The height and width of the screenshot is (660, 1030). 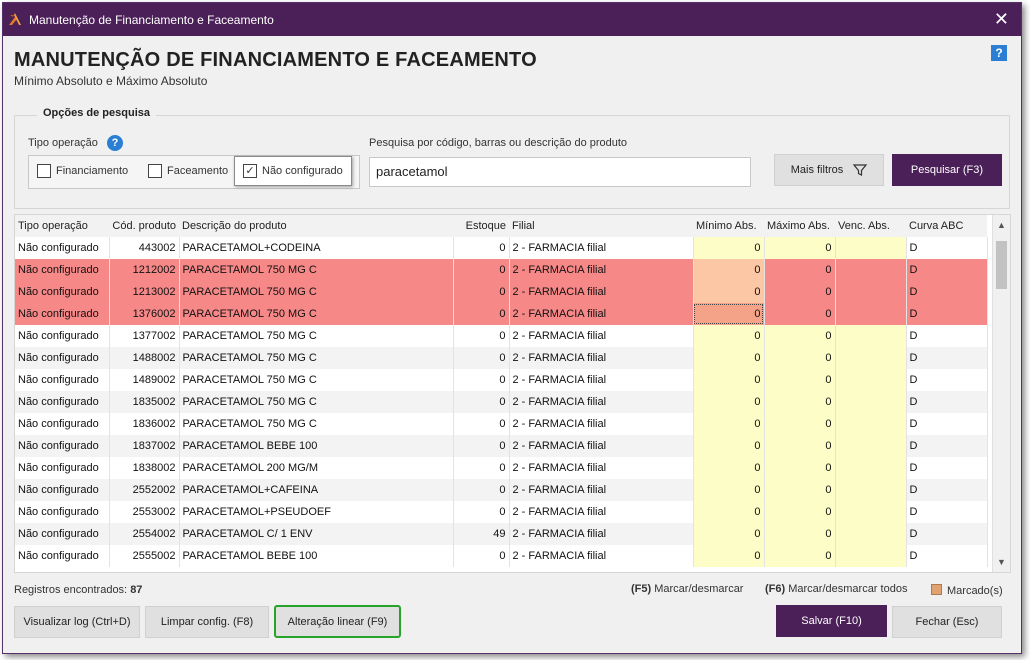 I want to click on search-input: paracetamol, so click(x=560, y=172).